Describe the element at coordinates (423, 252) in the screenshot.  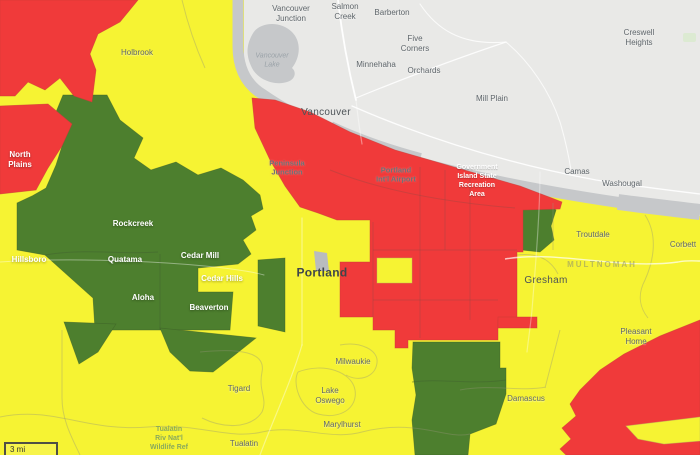
I see `boundaries-red-group` at that location.